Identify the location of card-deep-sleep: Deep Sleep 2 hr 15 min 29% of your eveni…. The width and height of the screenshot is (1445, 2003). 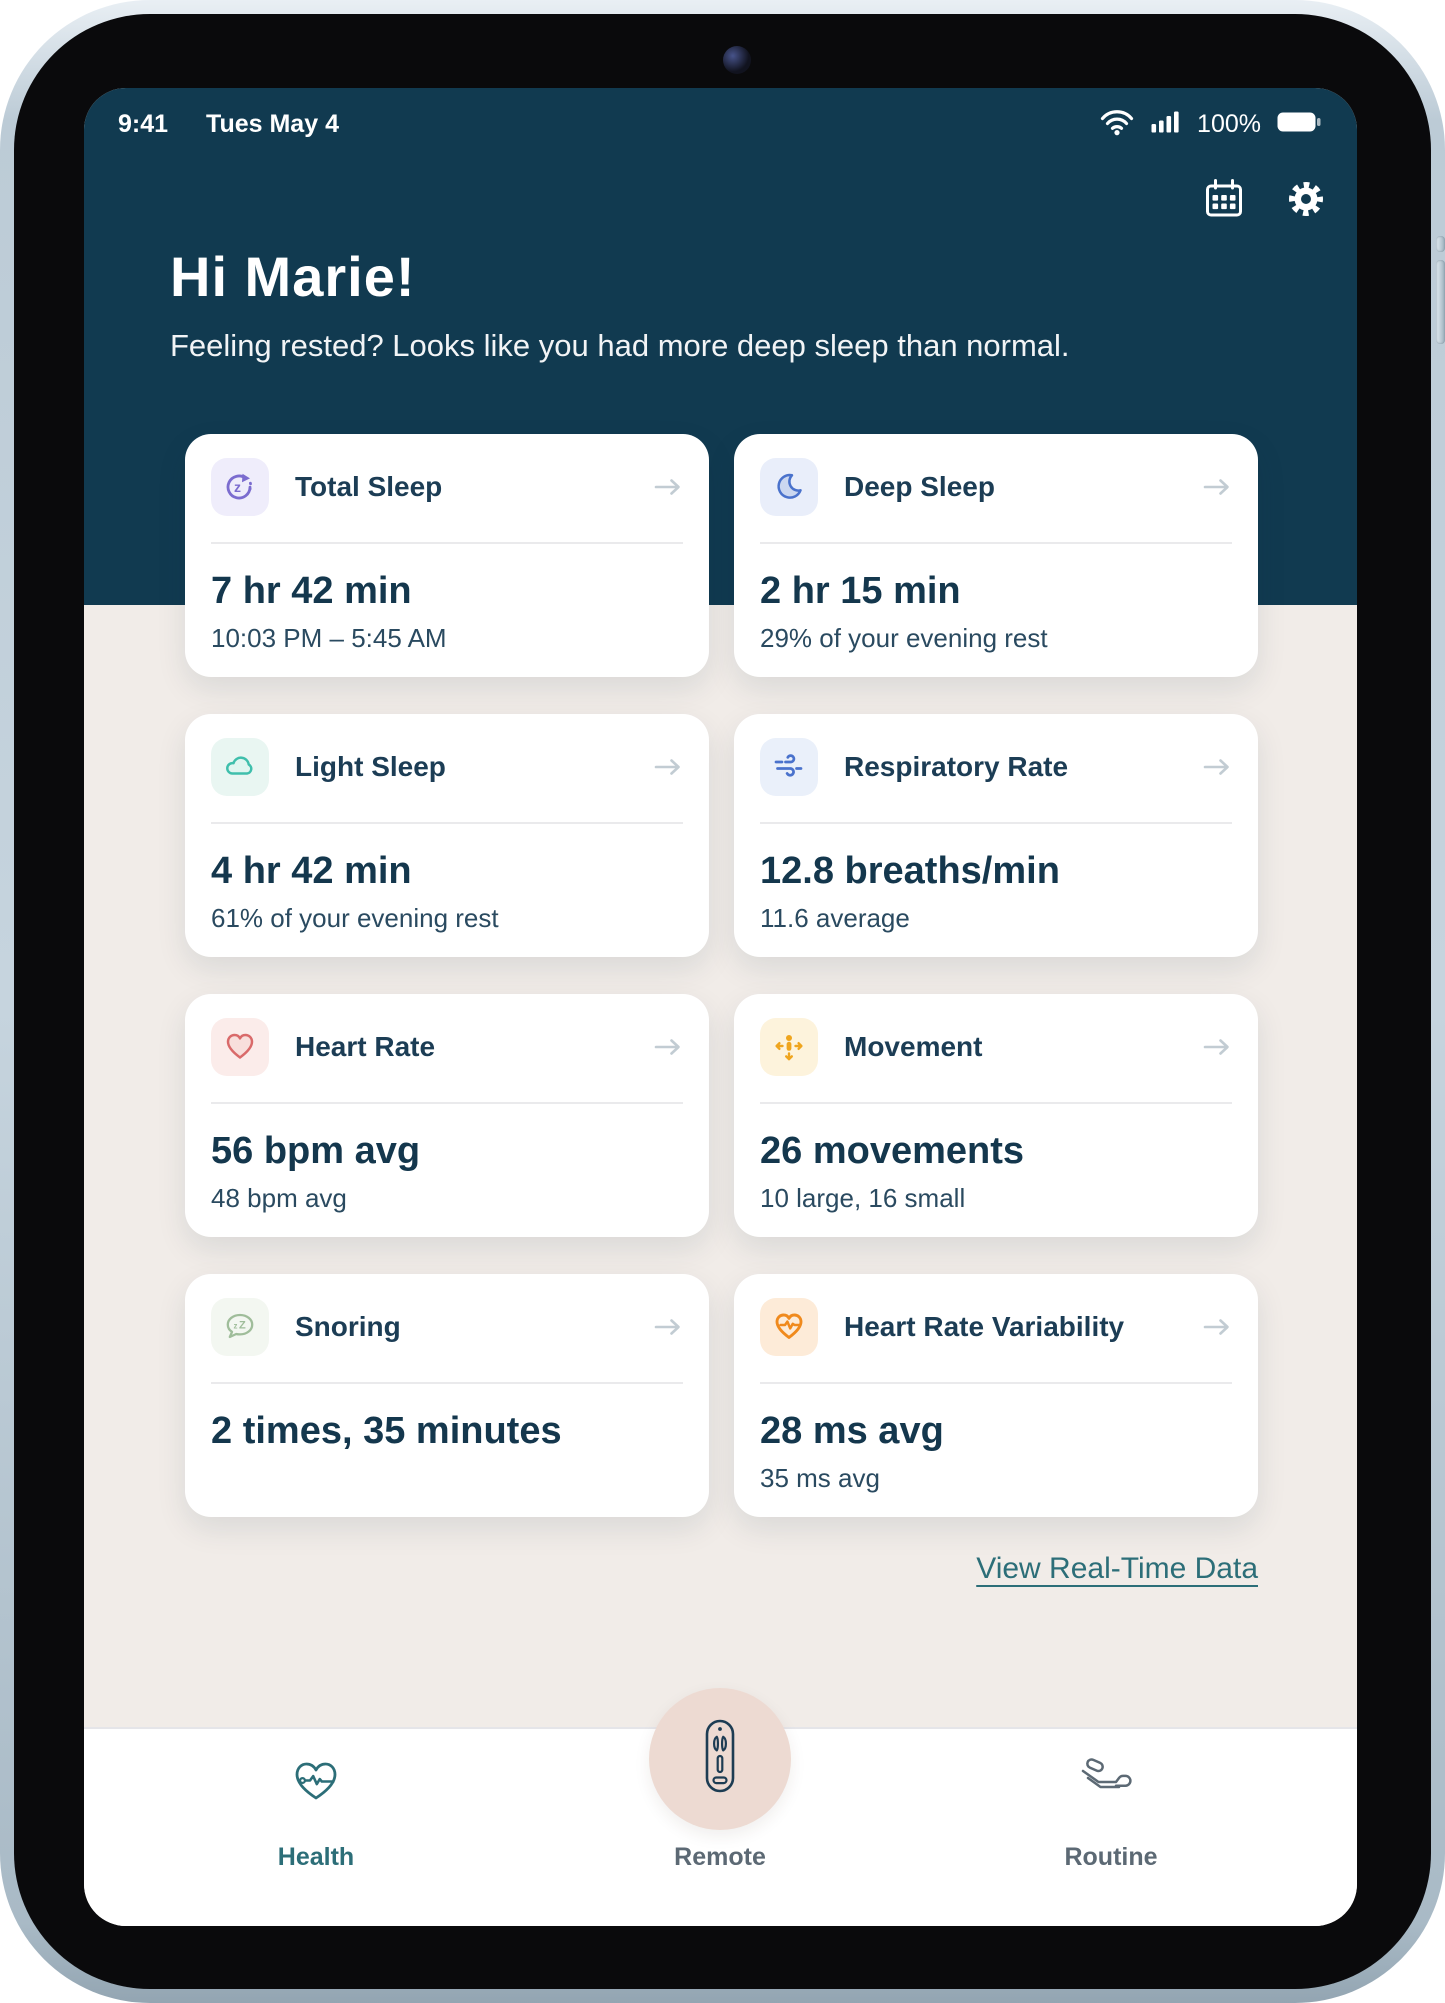
(996, 555).